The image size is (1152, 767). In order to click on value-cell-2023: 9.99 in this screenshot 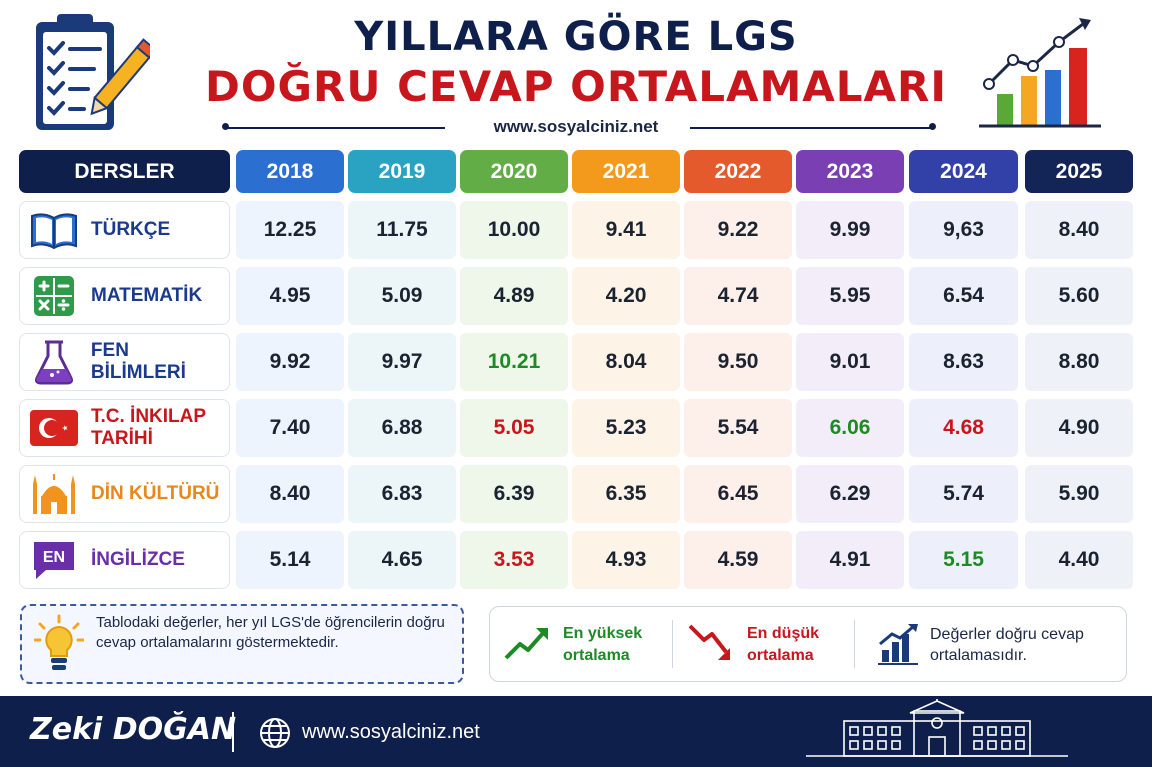, I will do `click(850, 230)`.